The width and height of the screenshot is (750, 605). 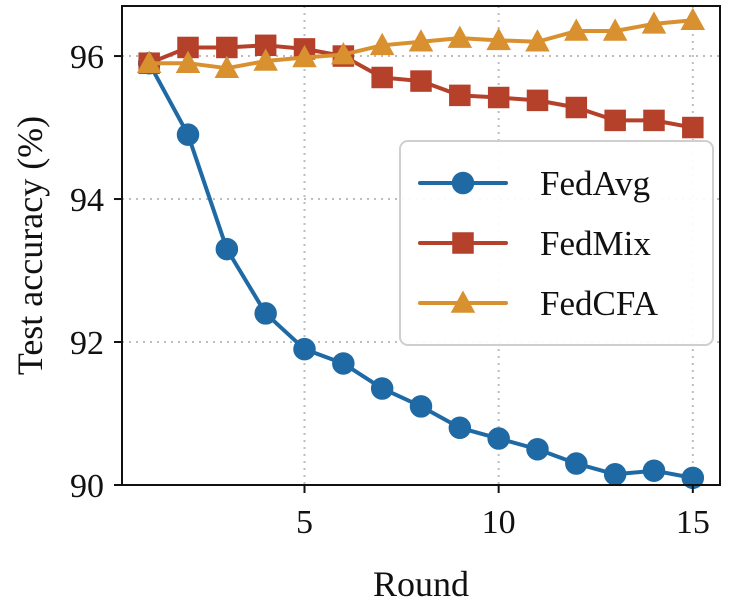 What do you see at coordinates (87, 57) in the screenshot?
I see `y-tick-label: 96` at bounding box center [87, 57].